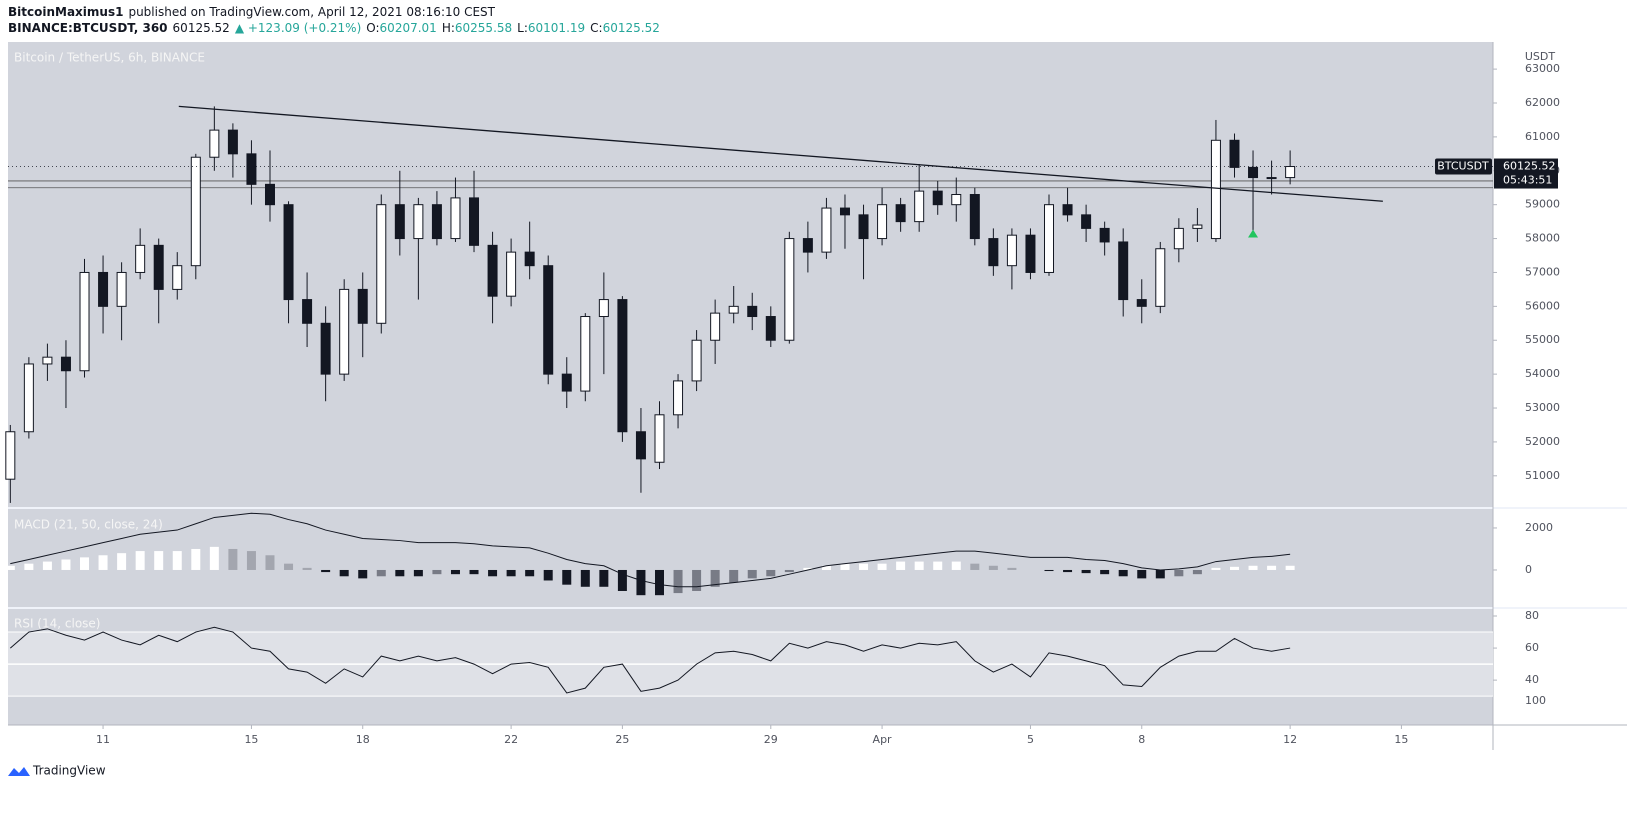 This screenshot has height=819, width=1627. I want to click on countdown: 05:43:51, so click(1527, 180).